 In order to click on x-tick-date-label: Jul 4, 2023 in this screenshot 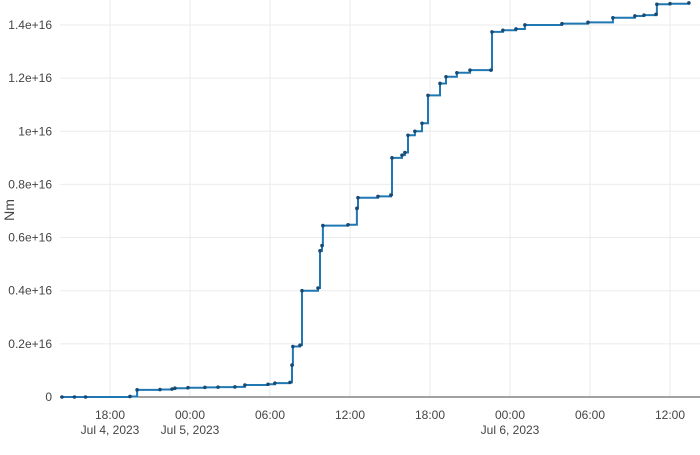, I will do `click(110, 430)`.